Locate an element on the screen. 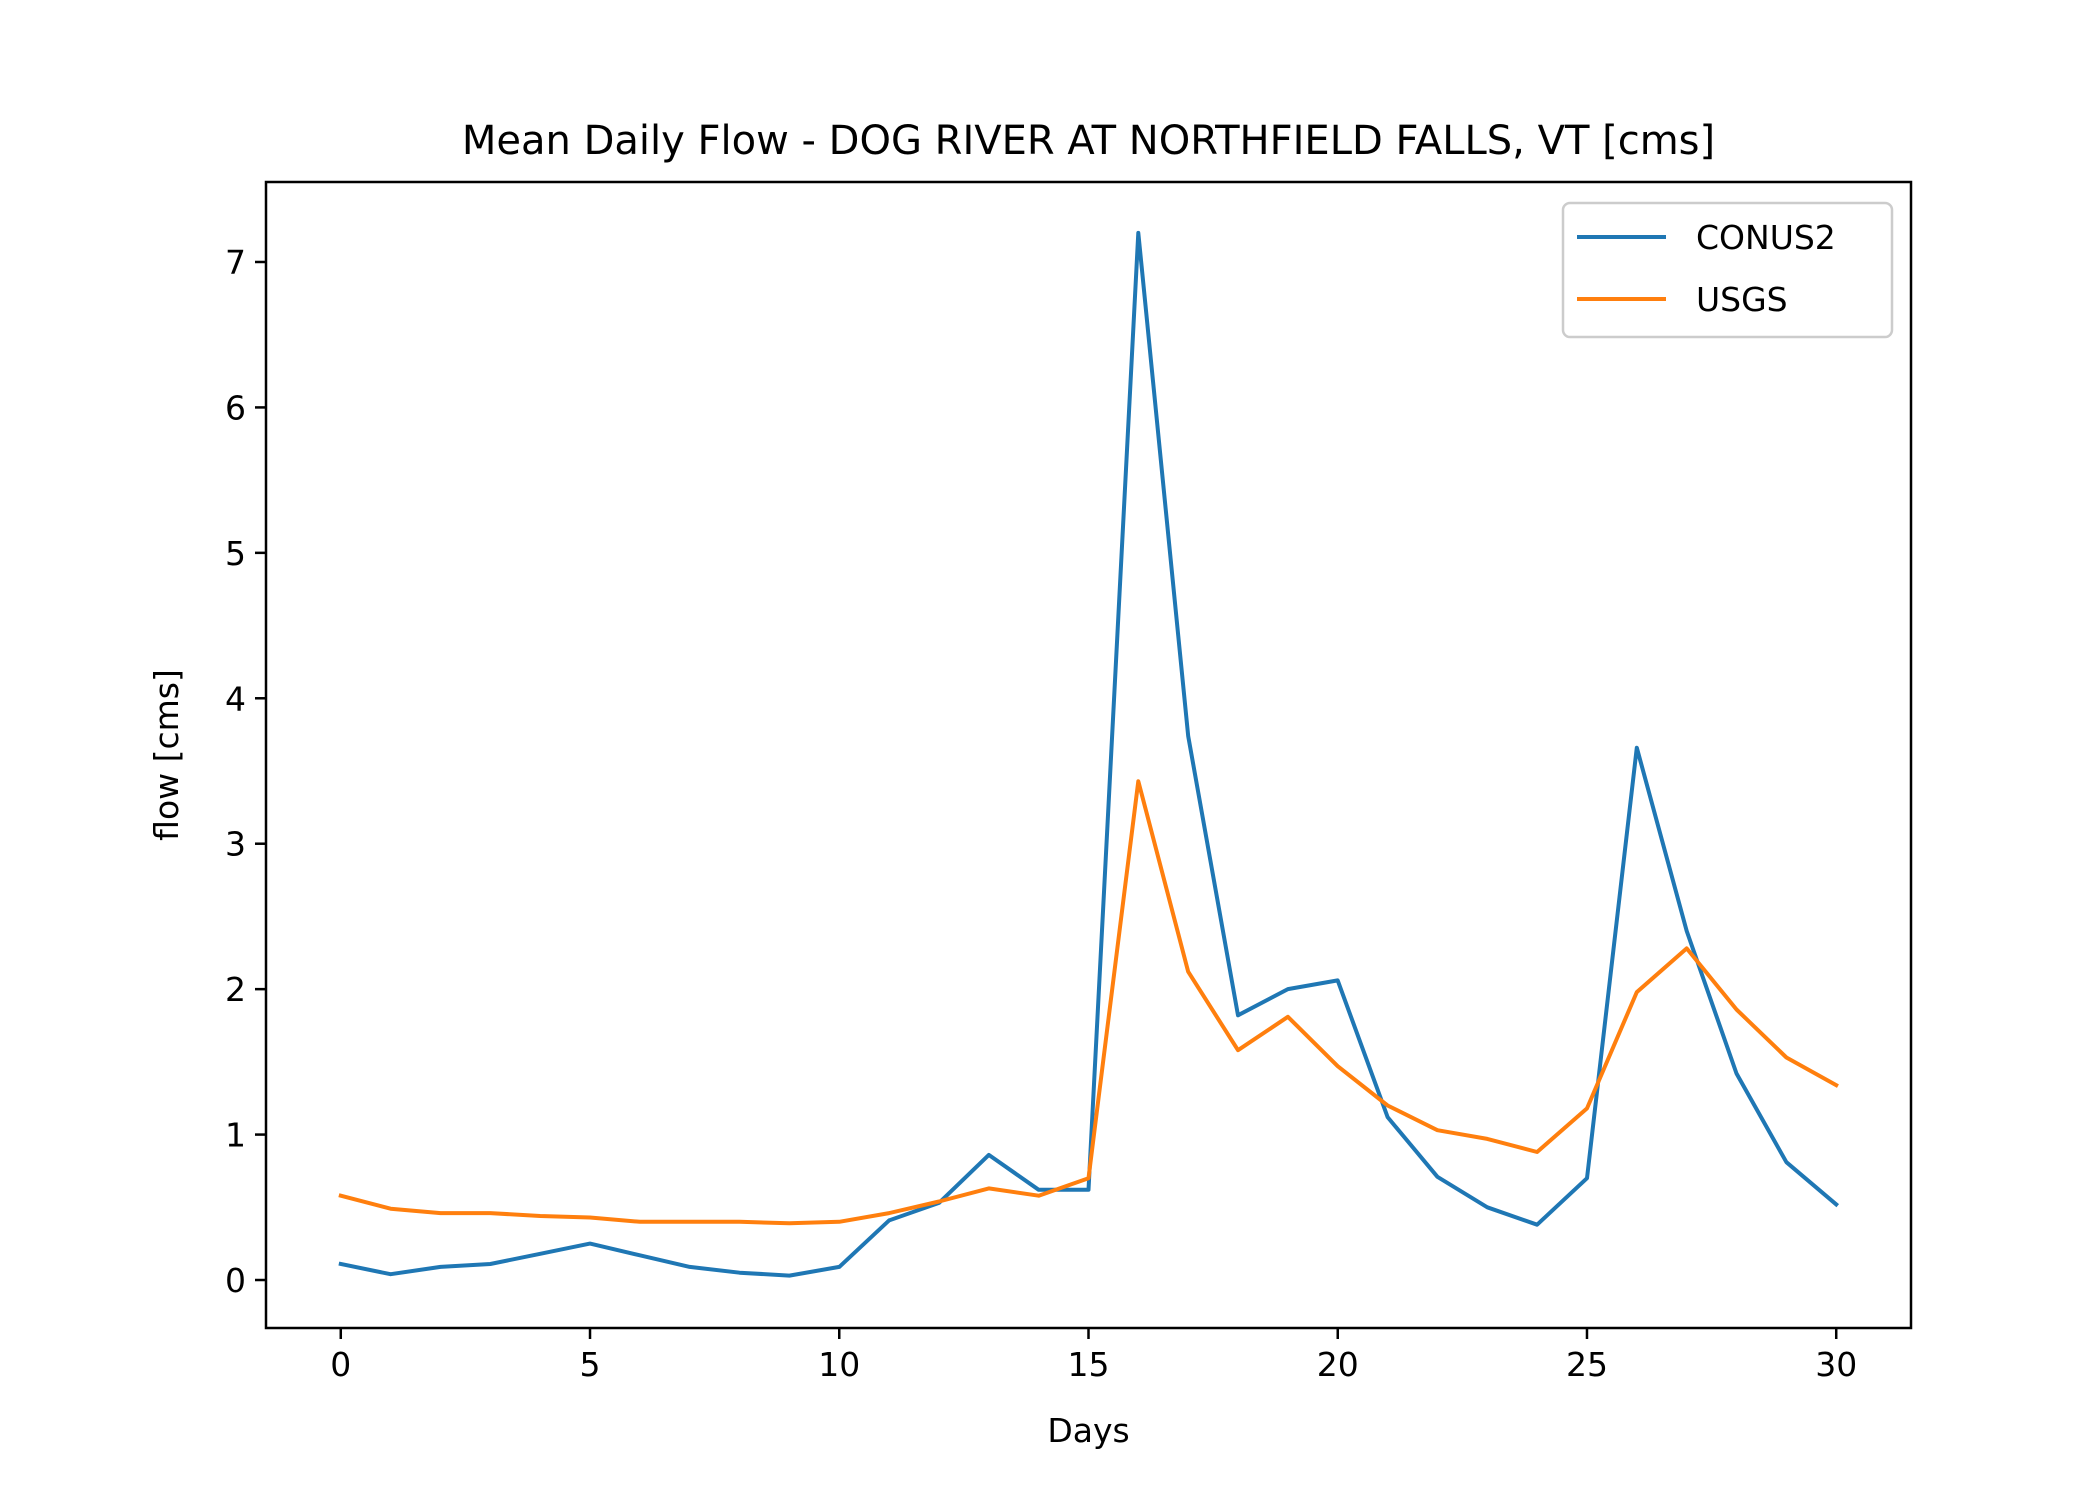 This screenshot has width=2100, height=1504. y-tick-label: 5 is located at coordinates (235, 553).